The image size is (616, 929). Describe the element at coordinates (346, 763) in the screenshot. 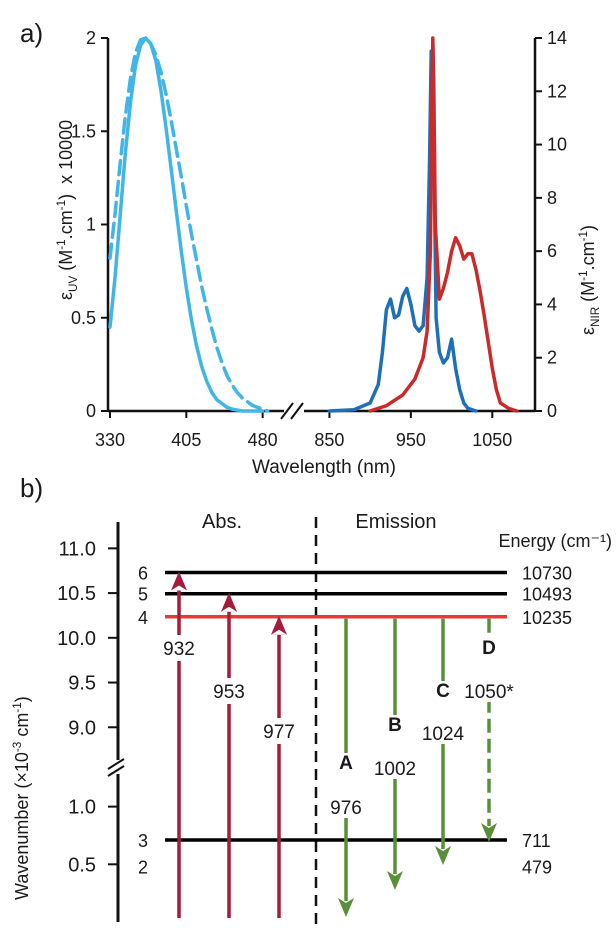

I see `emission-letter: A` at that location.